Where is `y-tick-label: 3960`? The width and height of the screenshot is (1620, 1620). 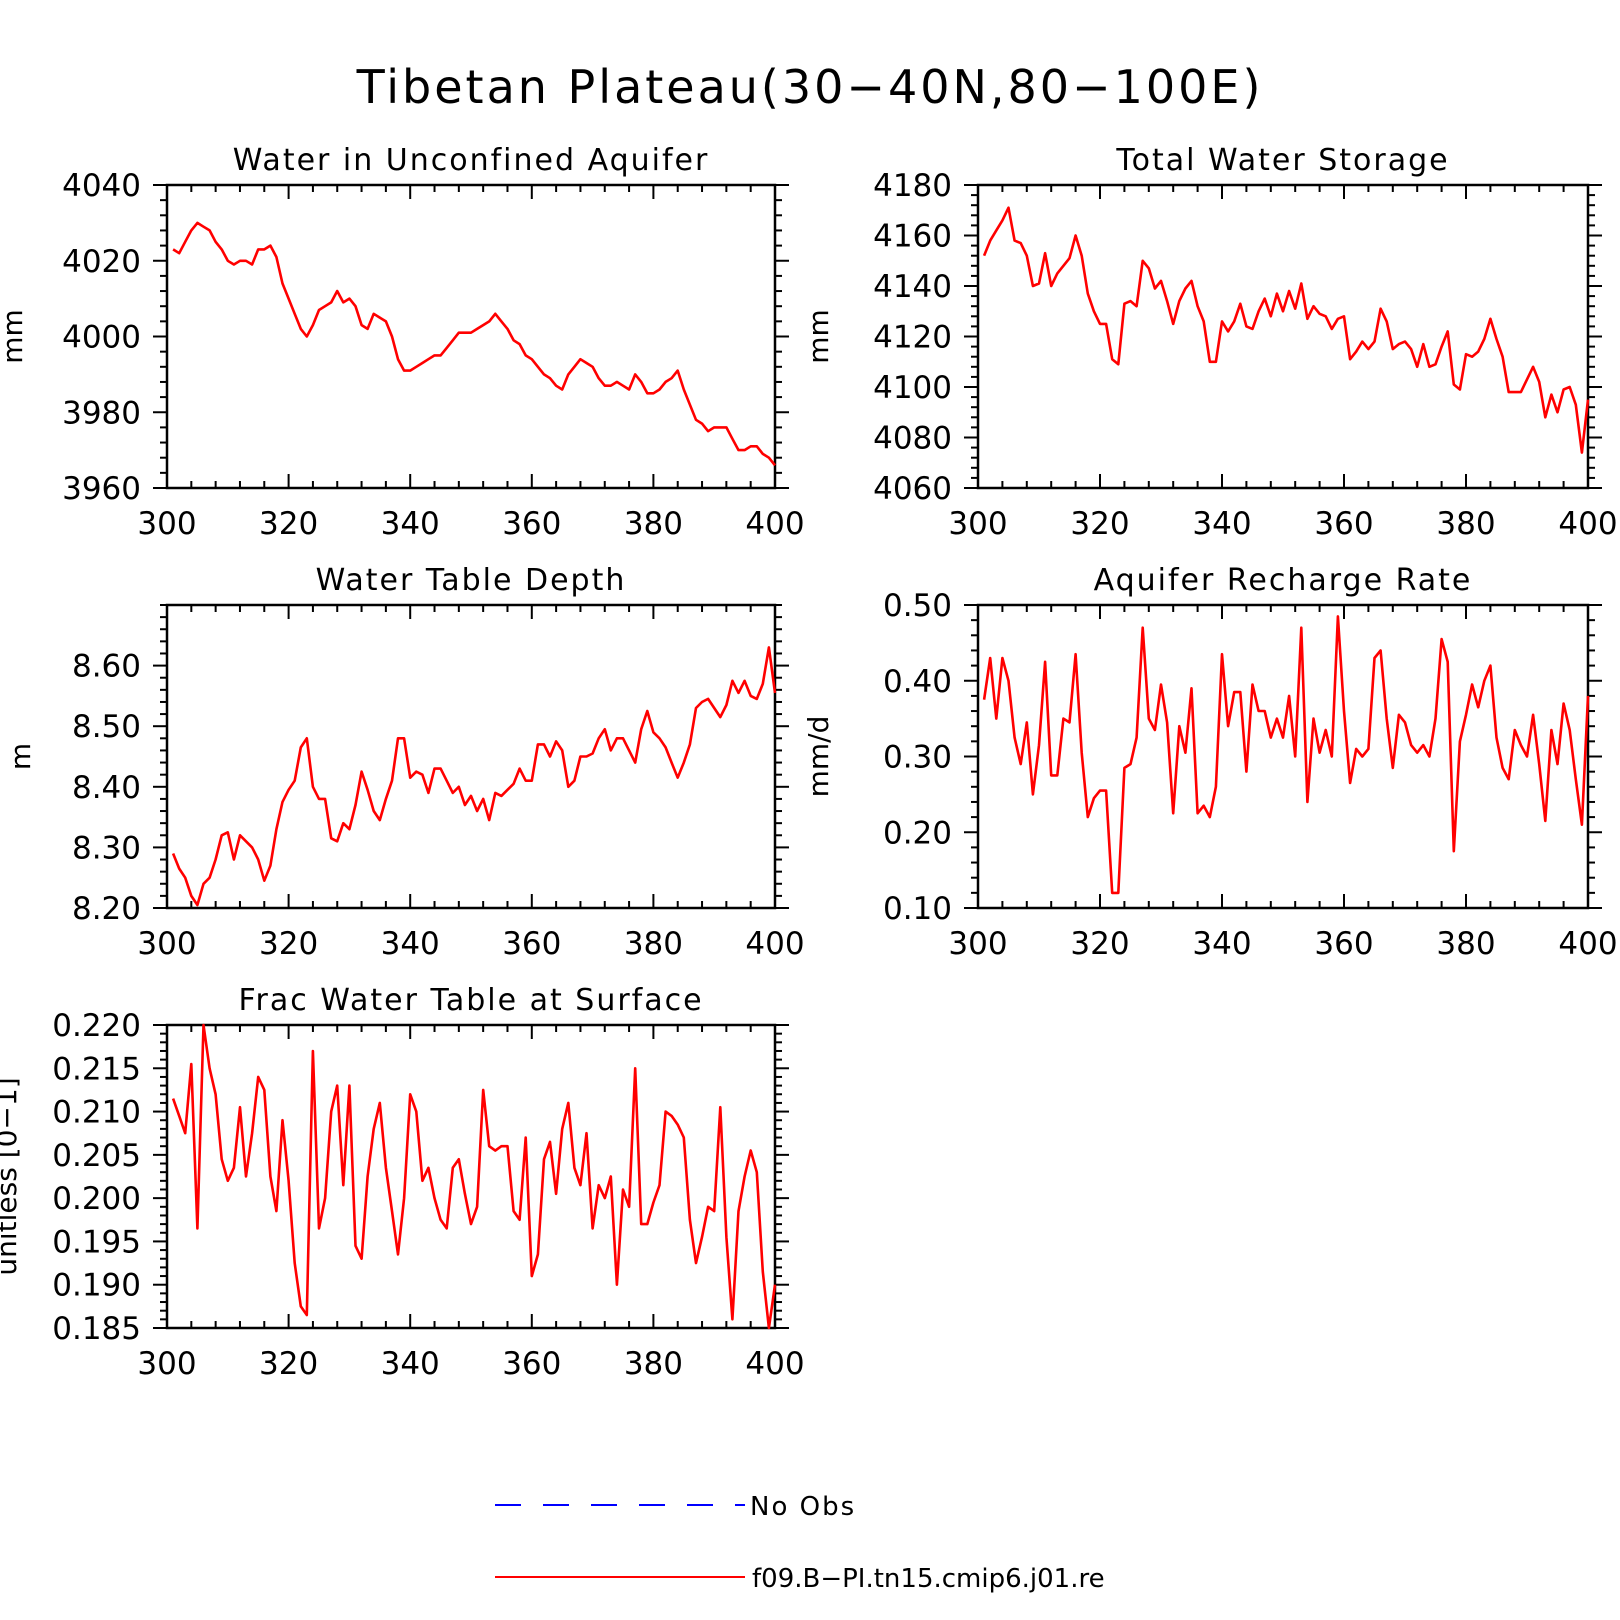
y-tick-label: 3960 is located at coordinates (101, 489).